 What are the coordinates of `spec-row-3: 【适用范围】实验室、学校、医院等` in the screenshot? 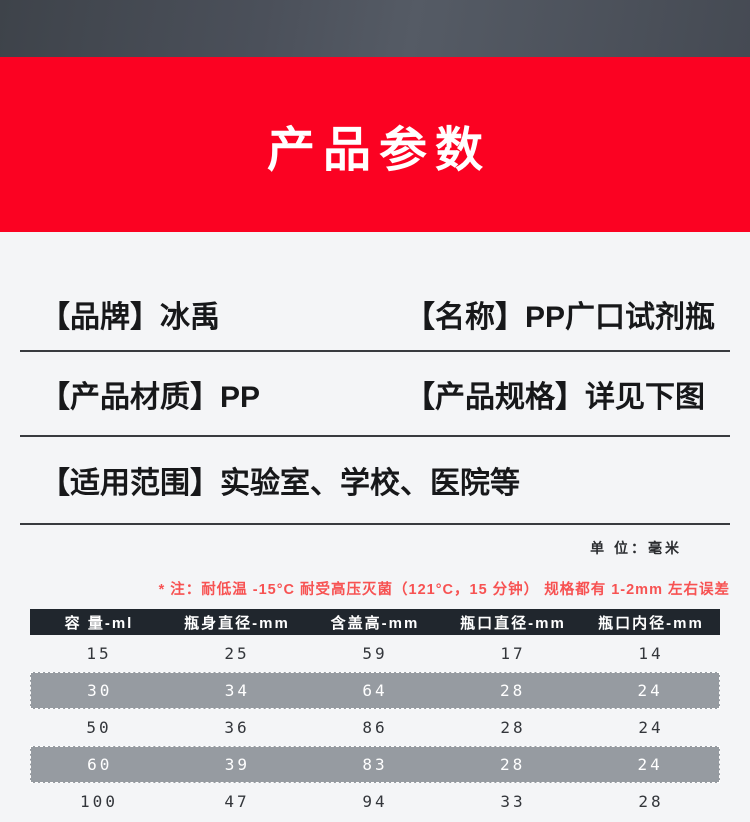 It's located at (375, 480).